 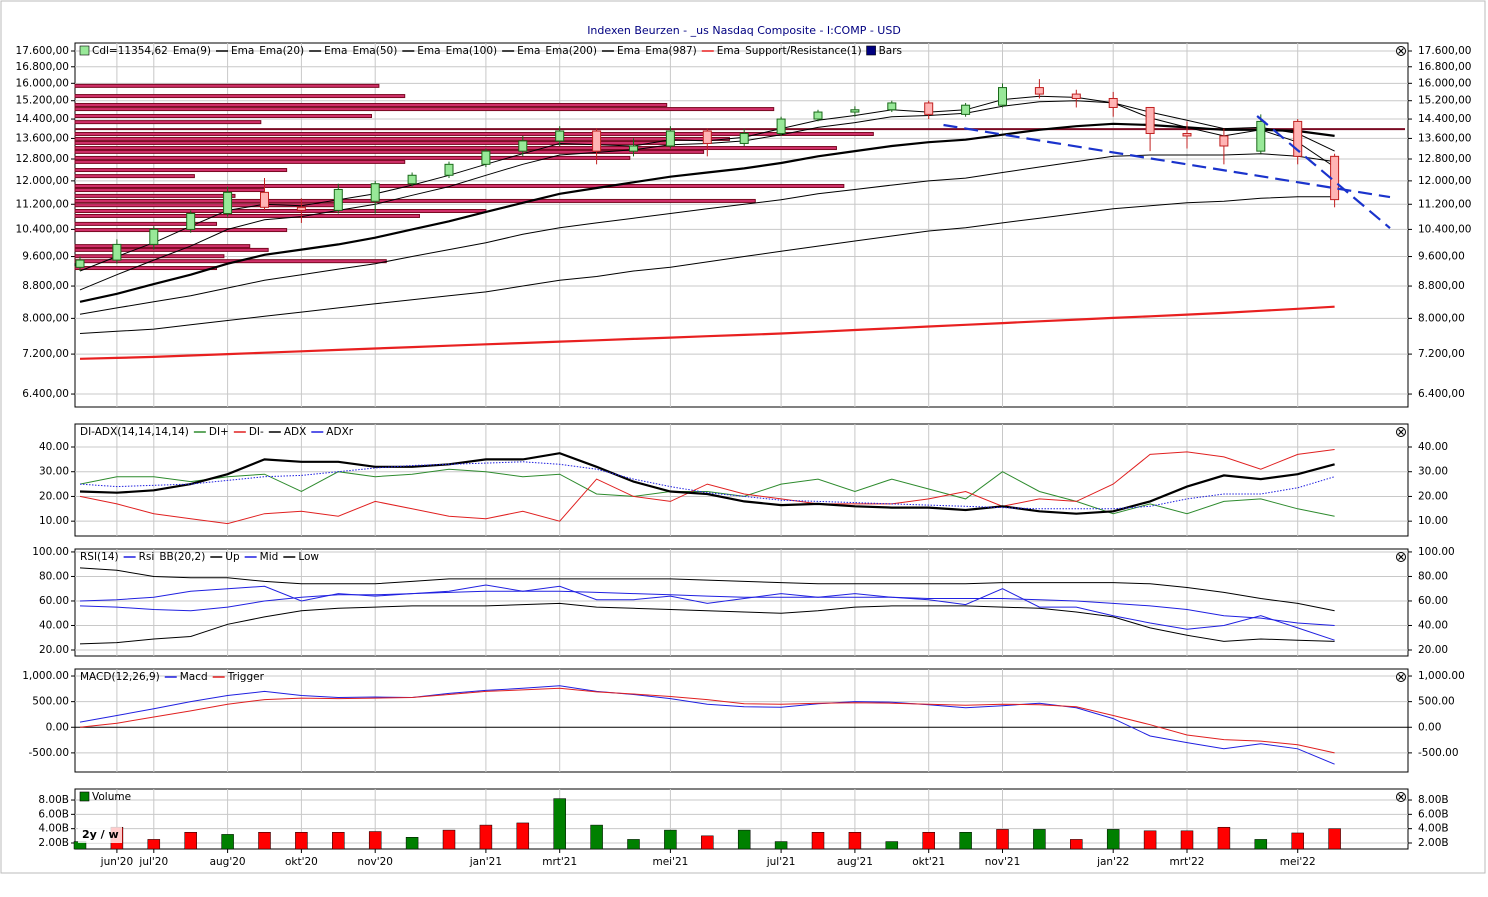 What do you see at coordinates (120, 677) in the screenshot?
I see `legend-label: MACD(12,26,9)` at bounding box center [120, 677].